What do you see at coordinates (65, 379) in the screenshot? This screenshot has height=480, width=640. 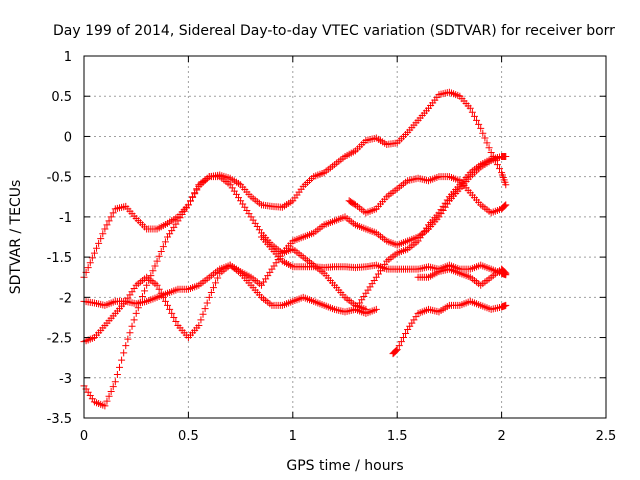 I see `y-tick-label: -3` at bounding box center [65, 379].